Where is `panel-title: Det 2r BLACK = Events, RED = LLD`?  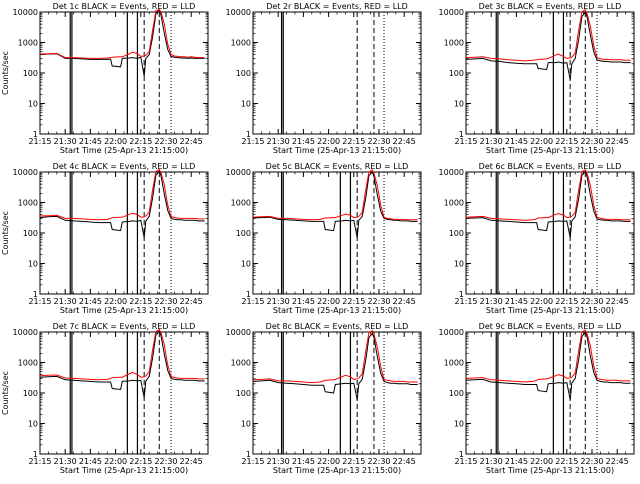
panel-title: Det 2r BLACK = Events, RED = LLD is located at coordinates (337, 6).